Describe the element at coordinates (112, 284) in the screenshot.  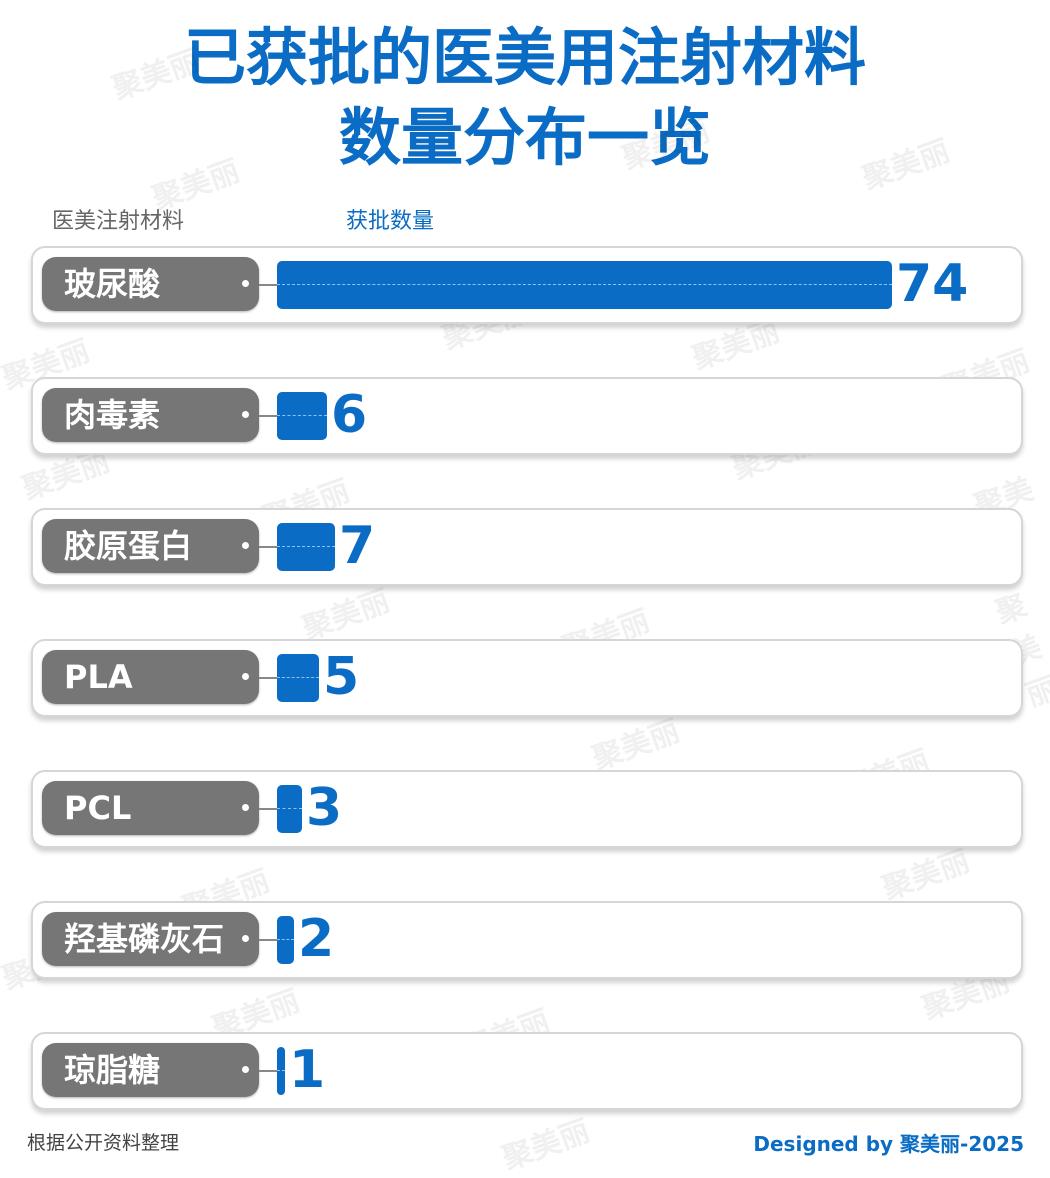
I see `category-label: 玻尿酸` at that location.